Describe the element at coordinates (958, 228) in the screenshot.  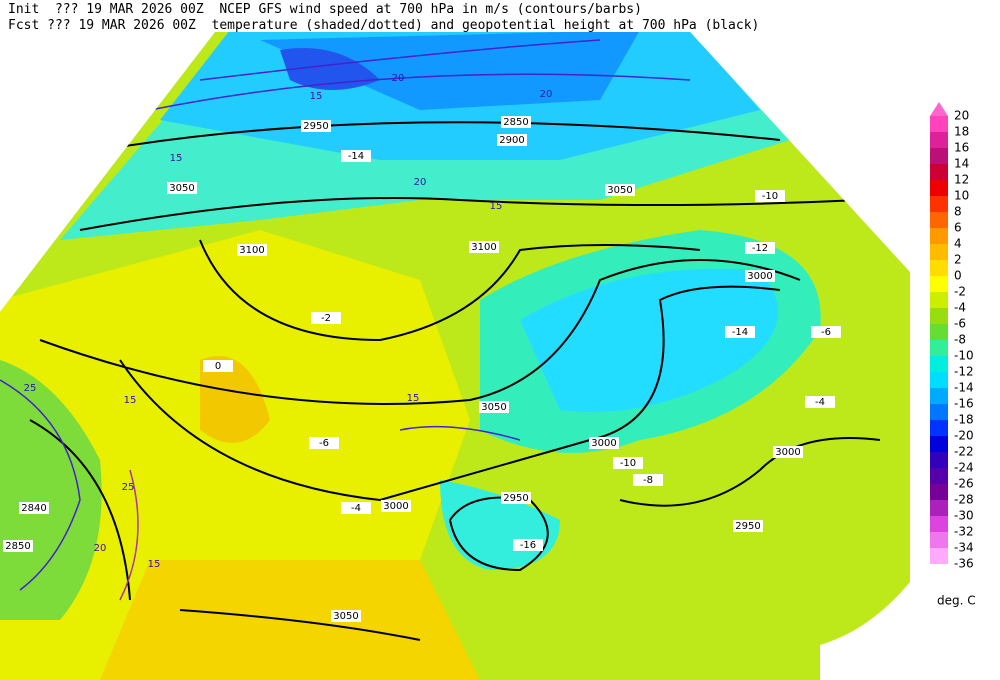
I see `colorbar-tick-label: 6` at that location.